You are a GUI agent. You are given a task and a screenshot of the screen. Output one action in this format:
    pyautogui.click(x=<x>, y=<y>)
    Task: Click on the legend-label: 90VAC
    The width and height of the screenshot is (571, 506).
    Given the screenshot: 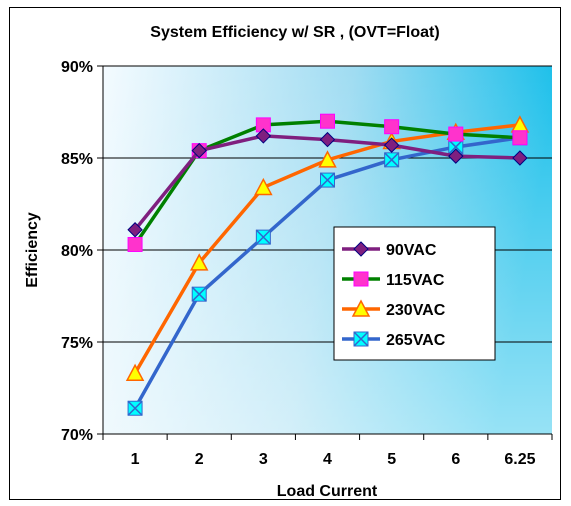 What is the action you would take?
    pyautogui.click(x=411, y=250)
    